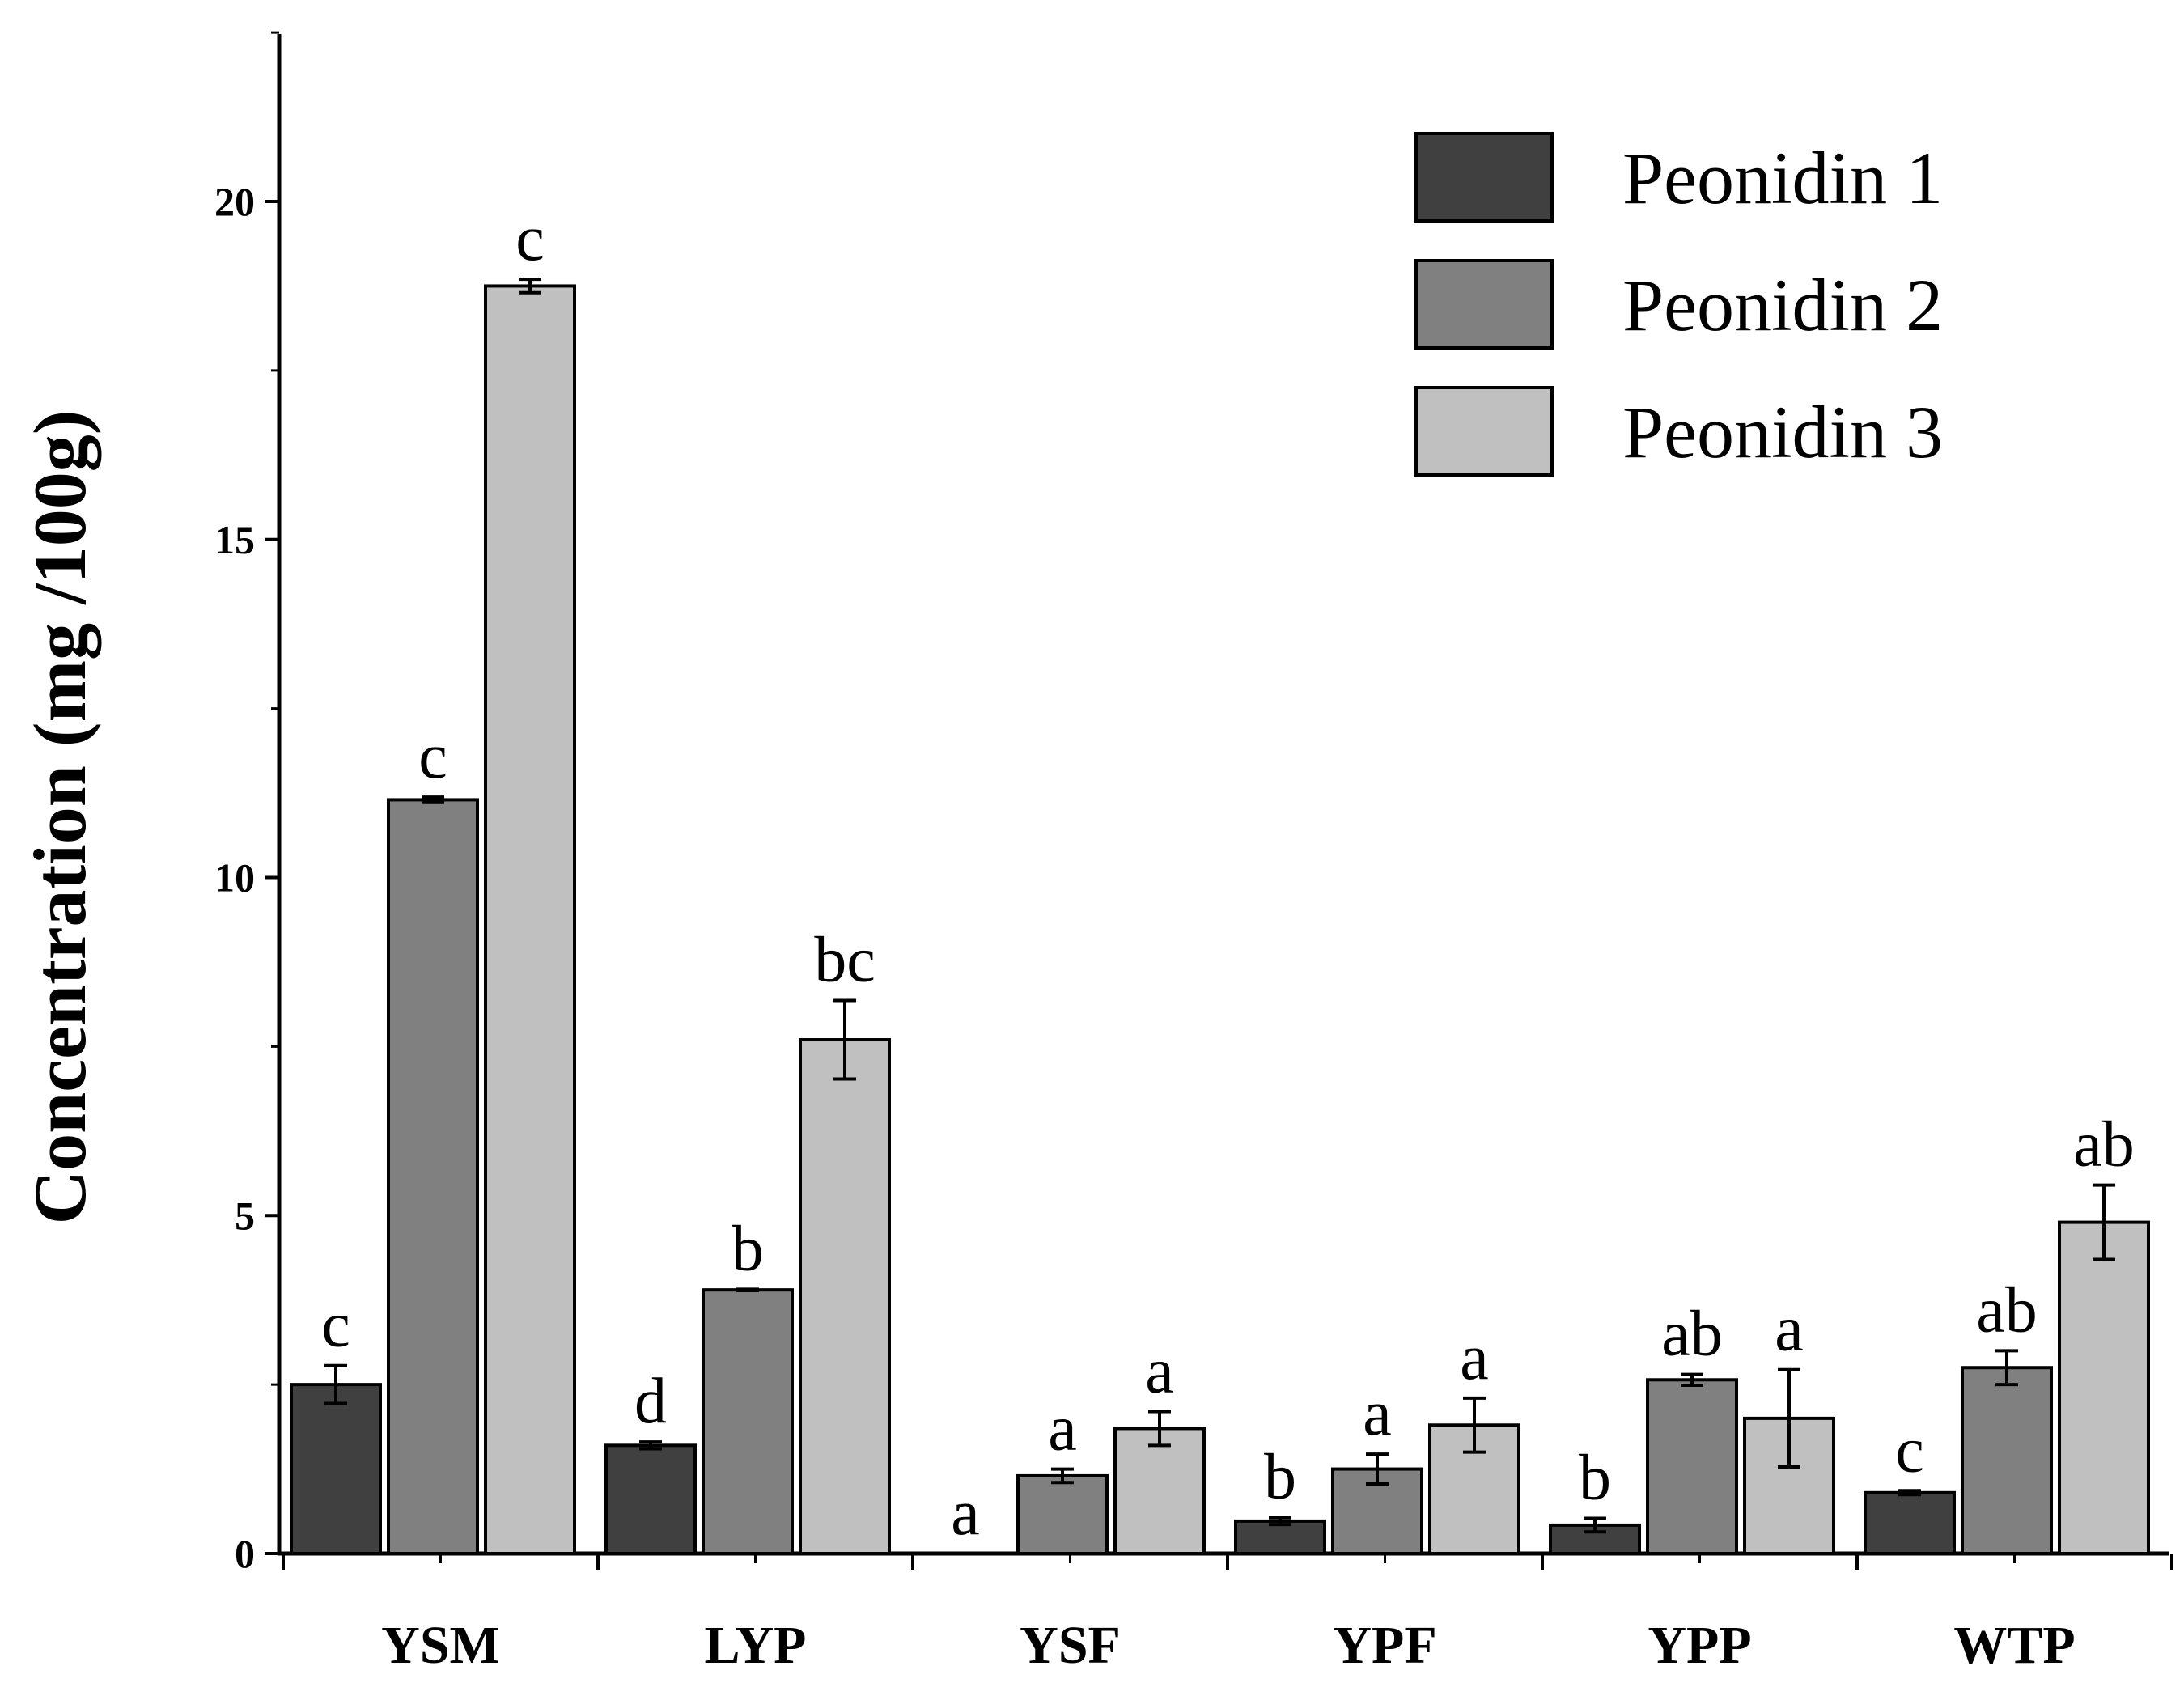 The width and height of the screenshot is (2184, 1683). What do you see at coordinates (756, 1645) in the screenshot?
I see `x-category-label: LYP` at bounding box center [756, 1645].